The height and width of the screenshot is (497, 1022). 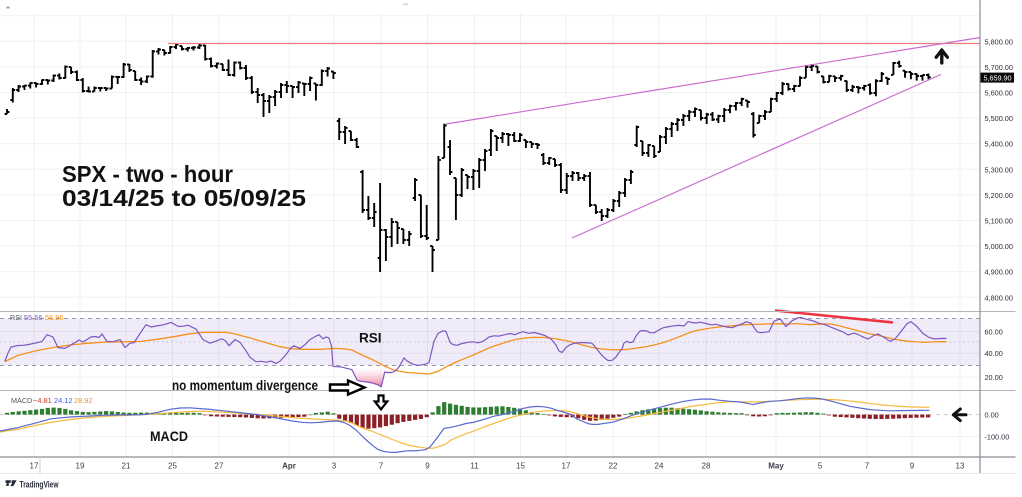 What do you see at coordinates (172, 466) in the screenshot?
I see `svg-text: 25` at bounding box center [172, 466].